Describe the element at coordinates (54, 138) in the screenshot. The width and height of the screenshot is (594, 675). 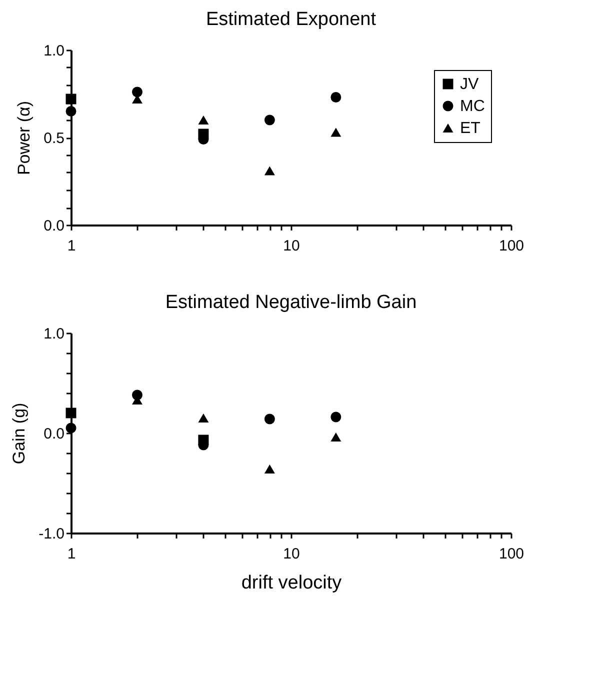
I see `y-tick-label: 0.5` at that location.